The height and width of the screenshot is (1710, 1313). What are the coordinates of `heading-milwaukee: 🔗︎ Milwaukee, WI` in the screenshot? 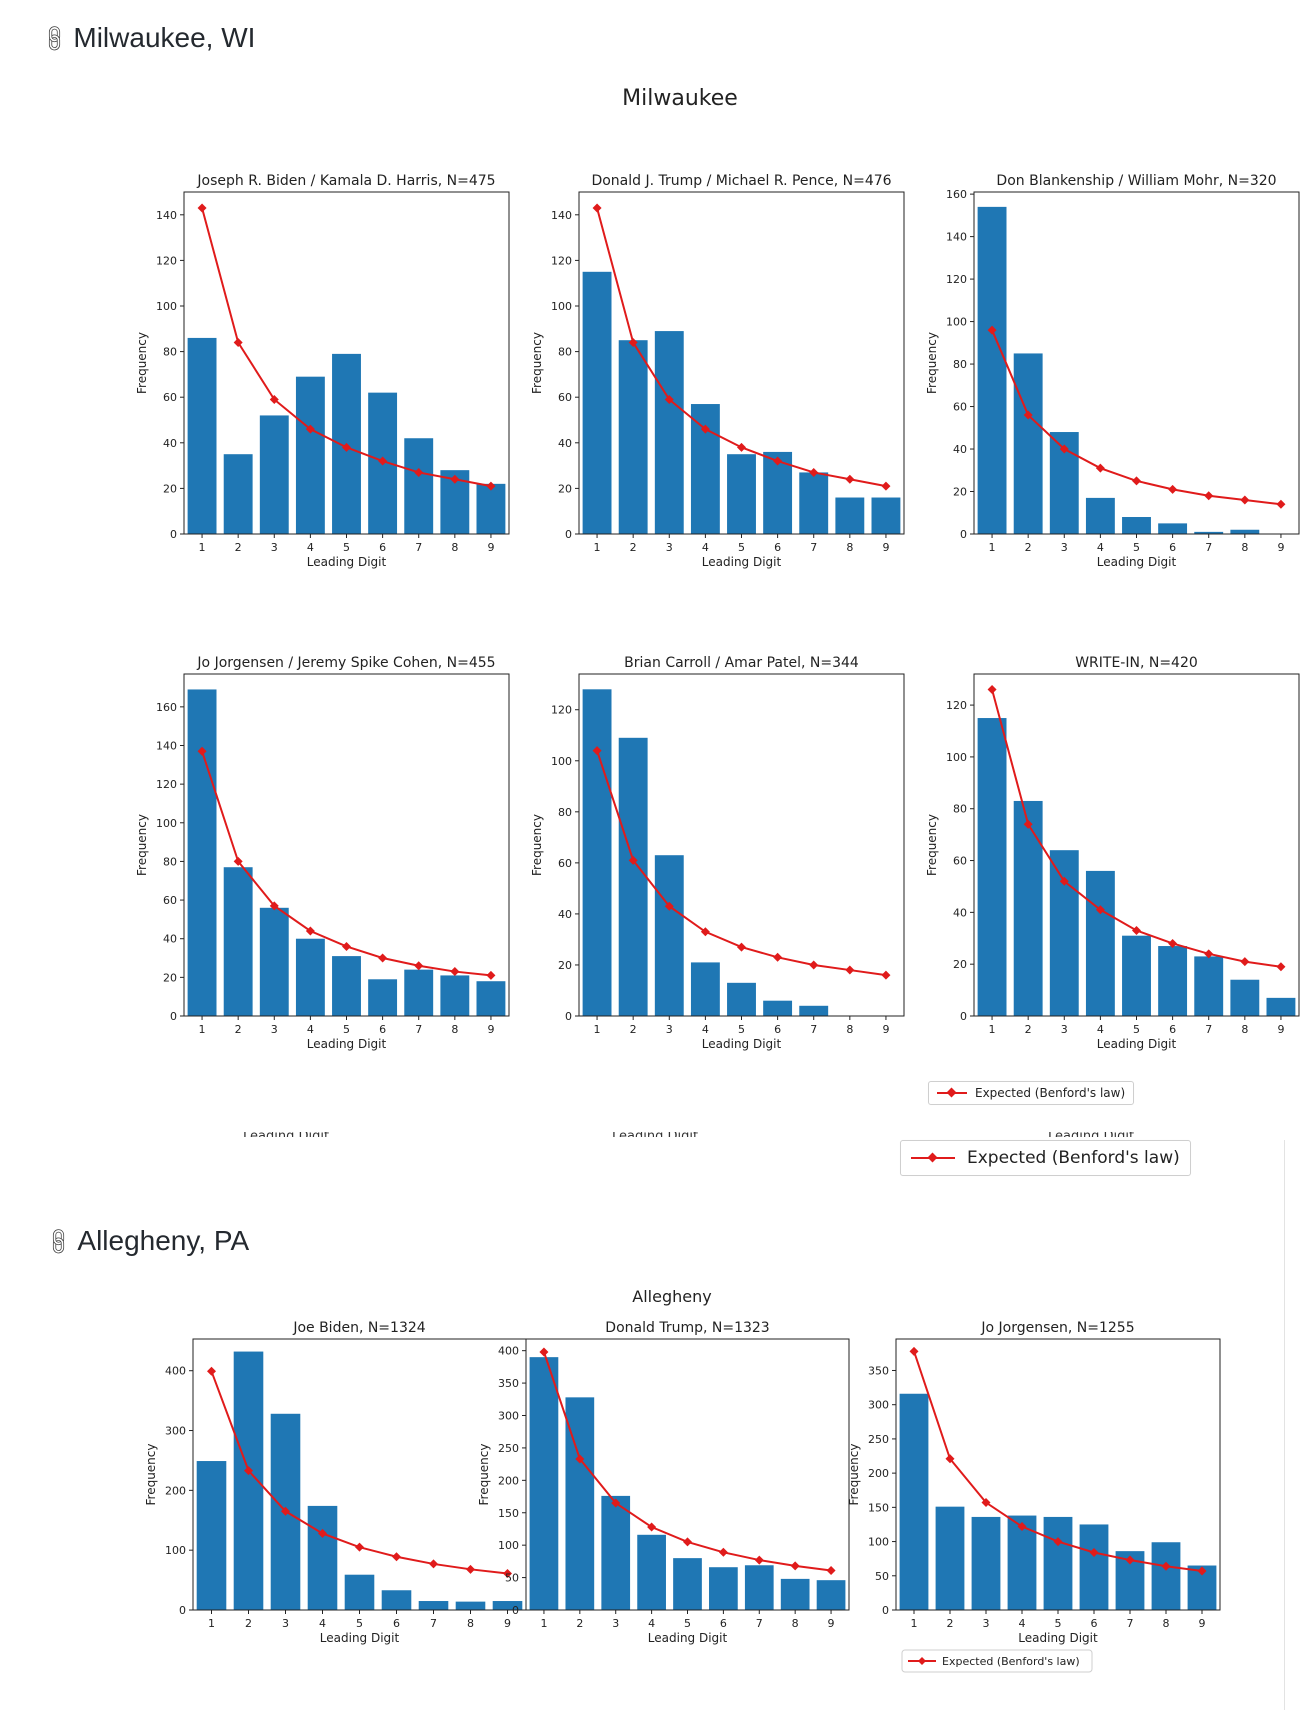 It's located at (146, 39).